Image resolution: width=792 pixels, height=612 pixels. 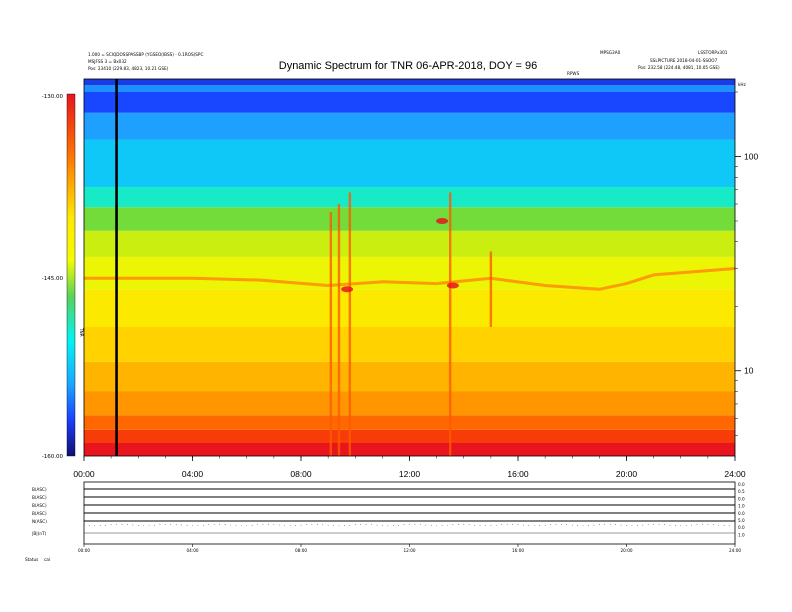 What do you see at coordinates (39, 489) in the screenshot?
I see `lower-row-label-0: B(ASC)` at bounding box center [39, 489].